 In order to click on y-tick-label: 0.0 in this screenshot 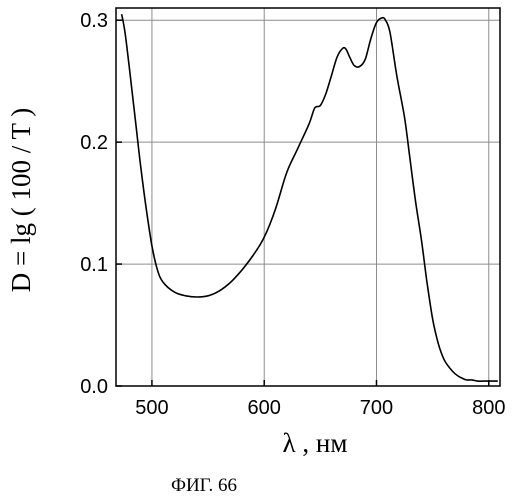, I will do `click(94, 387)`.